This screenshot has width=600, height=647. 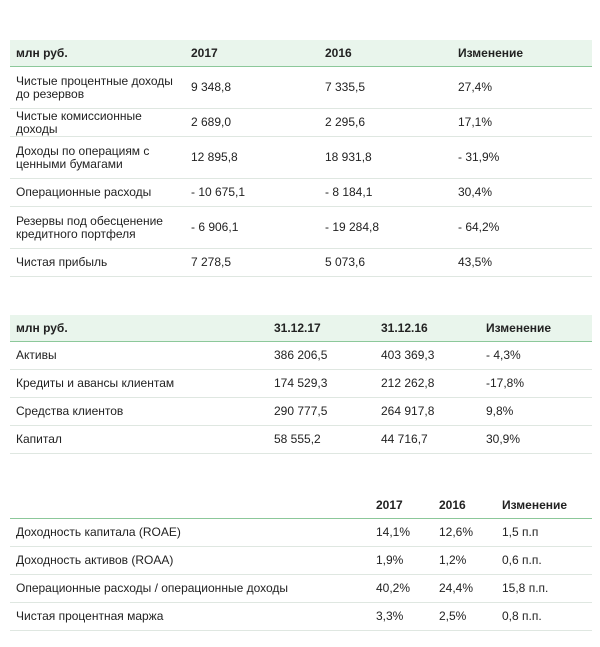 What do you see at coordinates (522, 192) in the screenshot?
I see `cell-value: 30,4%` at bounding box center [522, 192].